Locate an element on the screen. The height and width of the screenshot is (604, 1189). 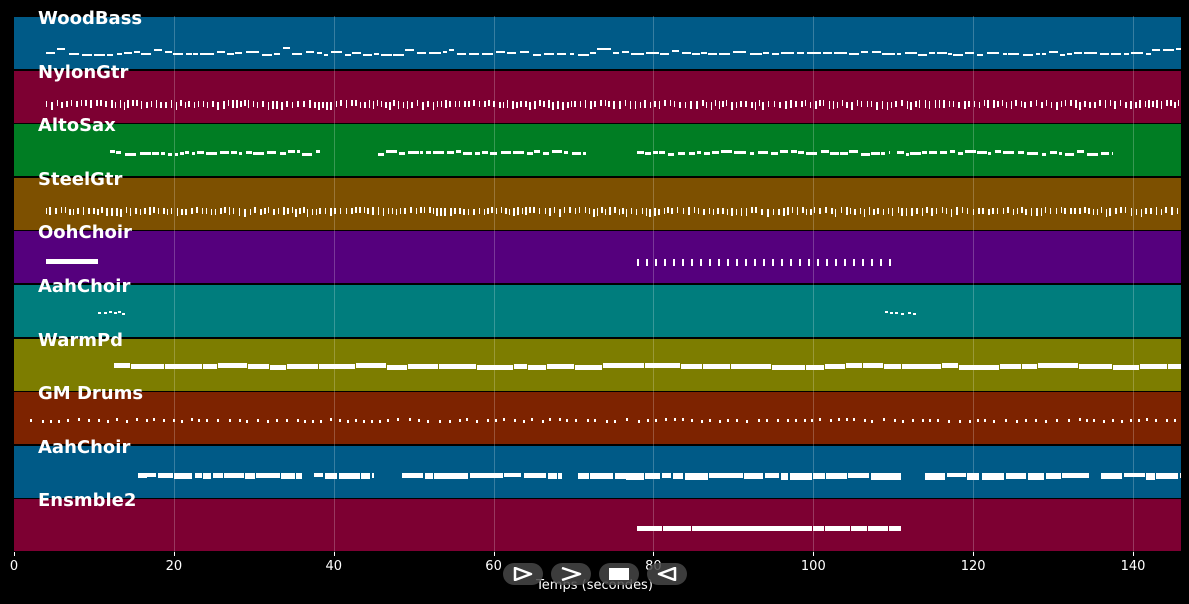
track-name: GM Drums is located at coordinates (91, 394).